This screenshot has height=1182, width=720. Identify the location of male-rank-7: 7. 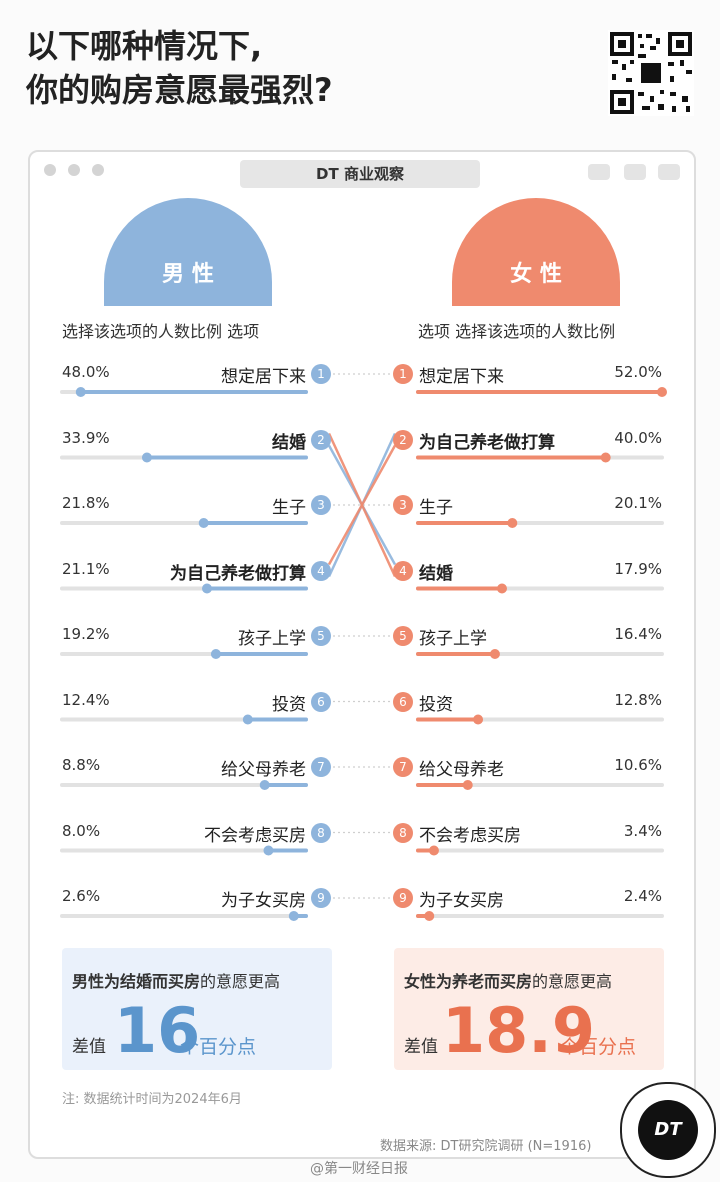
(321, 767).